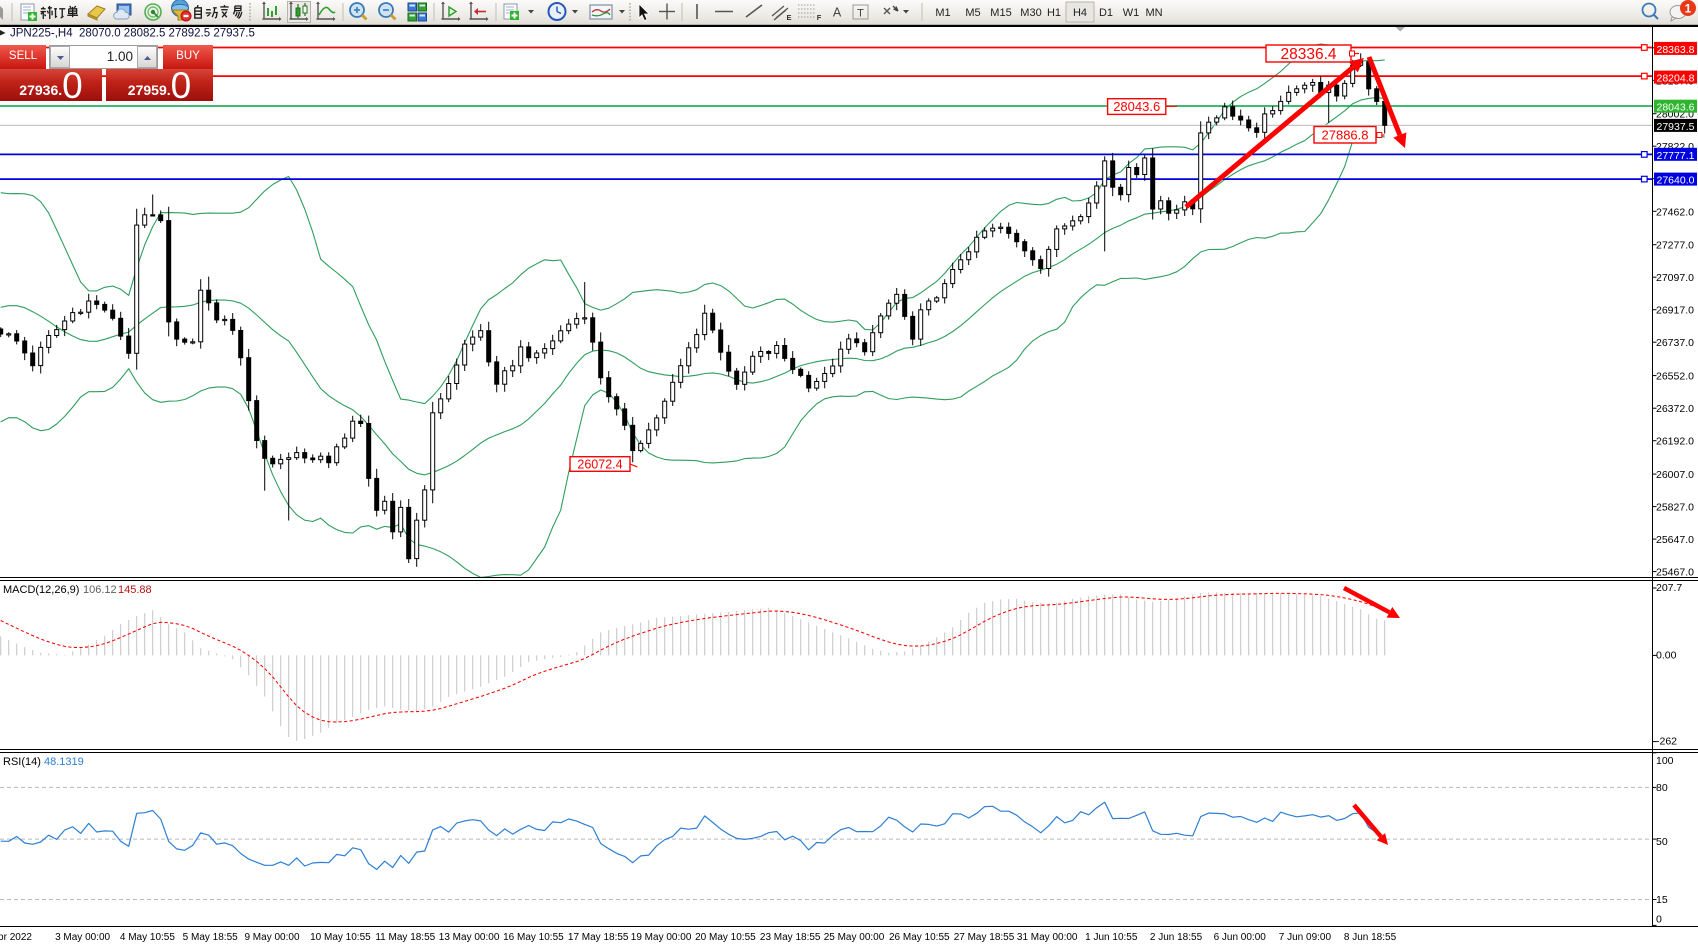  Describe the element at coordinates (533, 937) in the screenshot. I see `svg-text: 16 May 10:55` at that location.